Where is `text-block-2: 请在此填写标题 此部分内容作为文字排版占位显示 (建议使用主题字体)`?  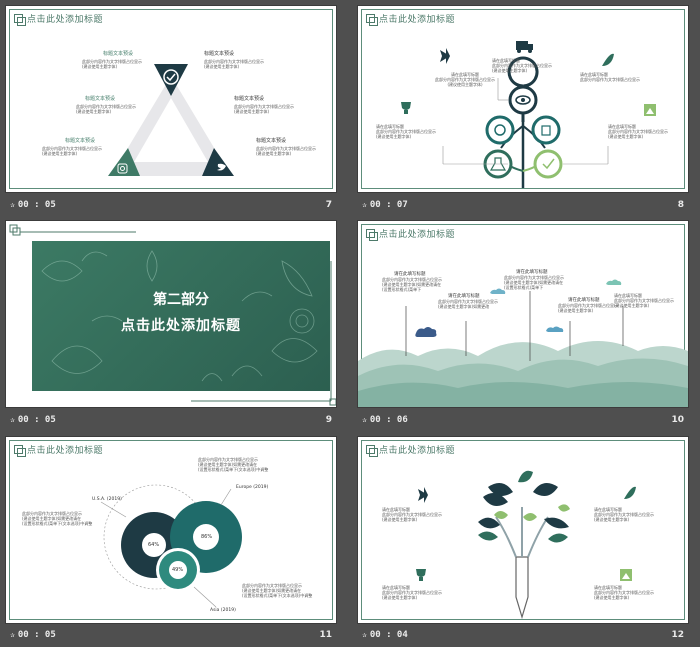 text-block-2: 请在此填写标题 此部分内容作为文字排版占位显示 (建议使用主题字体) is located at coordinates (522, 65).